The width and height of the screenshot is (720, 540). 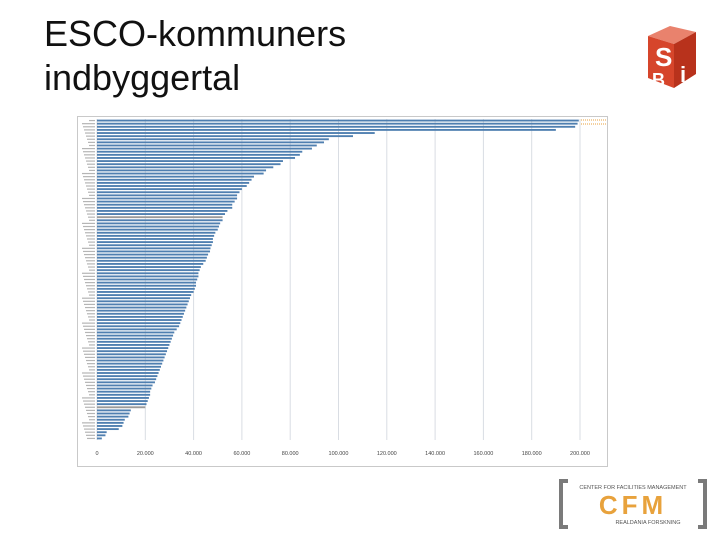 I want to click on title-line-1: ESCO-kommuners, so click(x=195, y=33).